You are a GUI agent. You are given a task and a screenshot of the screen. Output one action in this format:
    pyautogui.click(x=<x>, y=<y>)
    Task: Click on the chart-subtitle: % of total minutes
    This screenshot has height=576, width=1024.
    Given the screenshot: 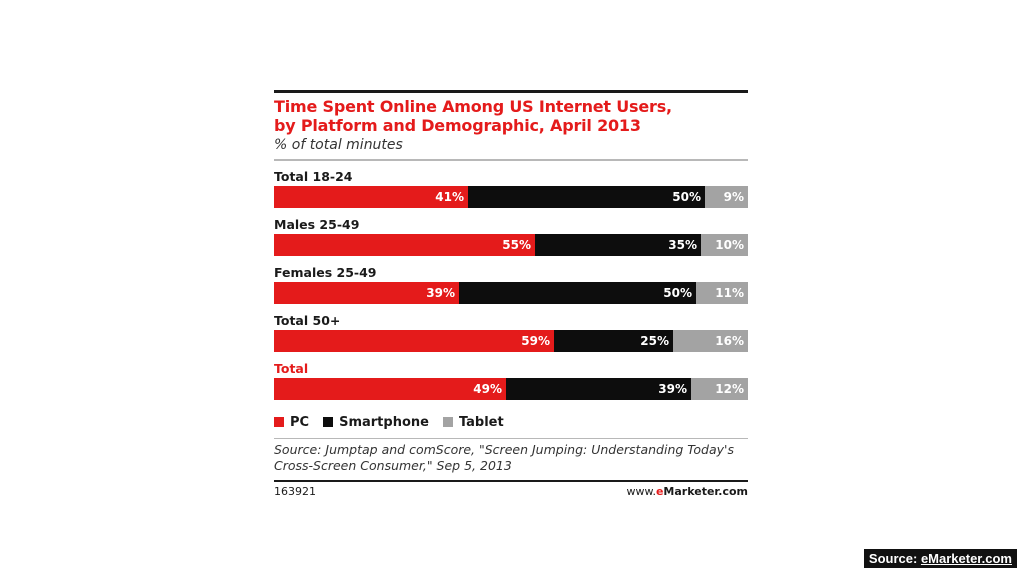 What is the action you would take?
    pyautogui.click(x=338, y=145)
    